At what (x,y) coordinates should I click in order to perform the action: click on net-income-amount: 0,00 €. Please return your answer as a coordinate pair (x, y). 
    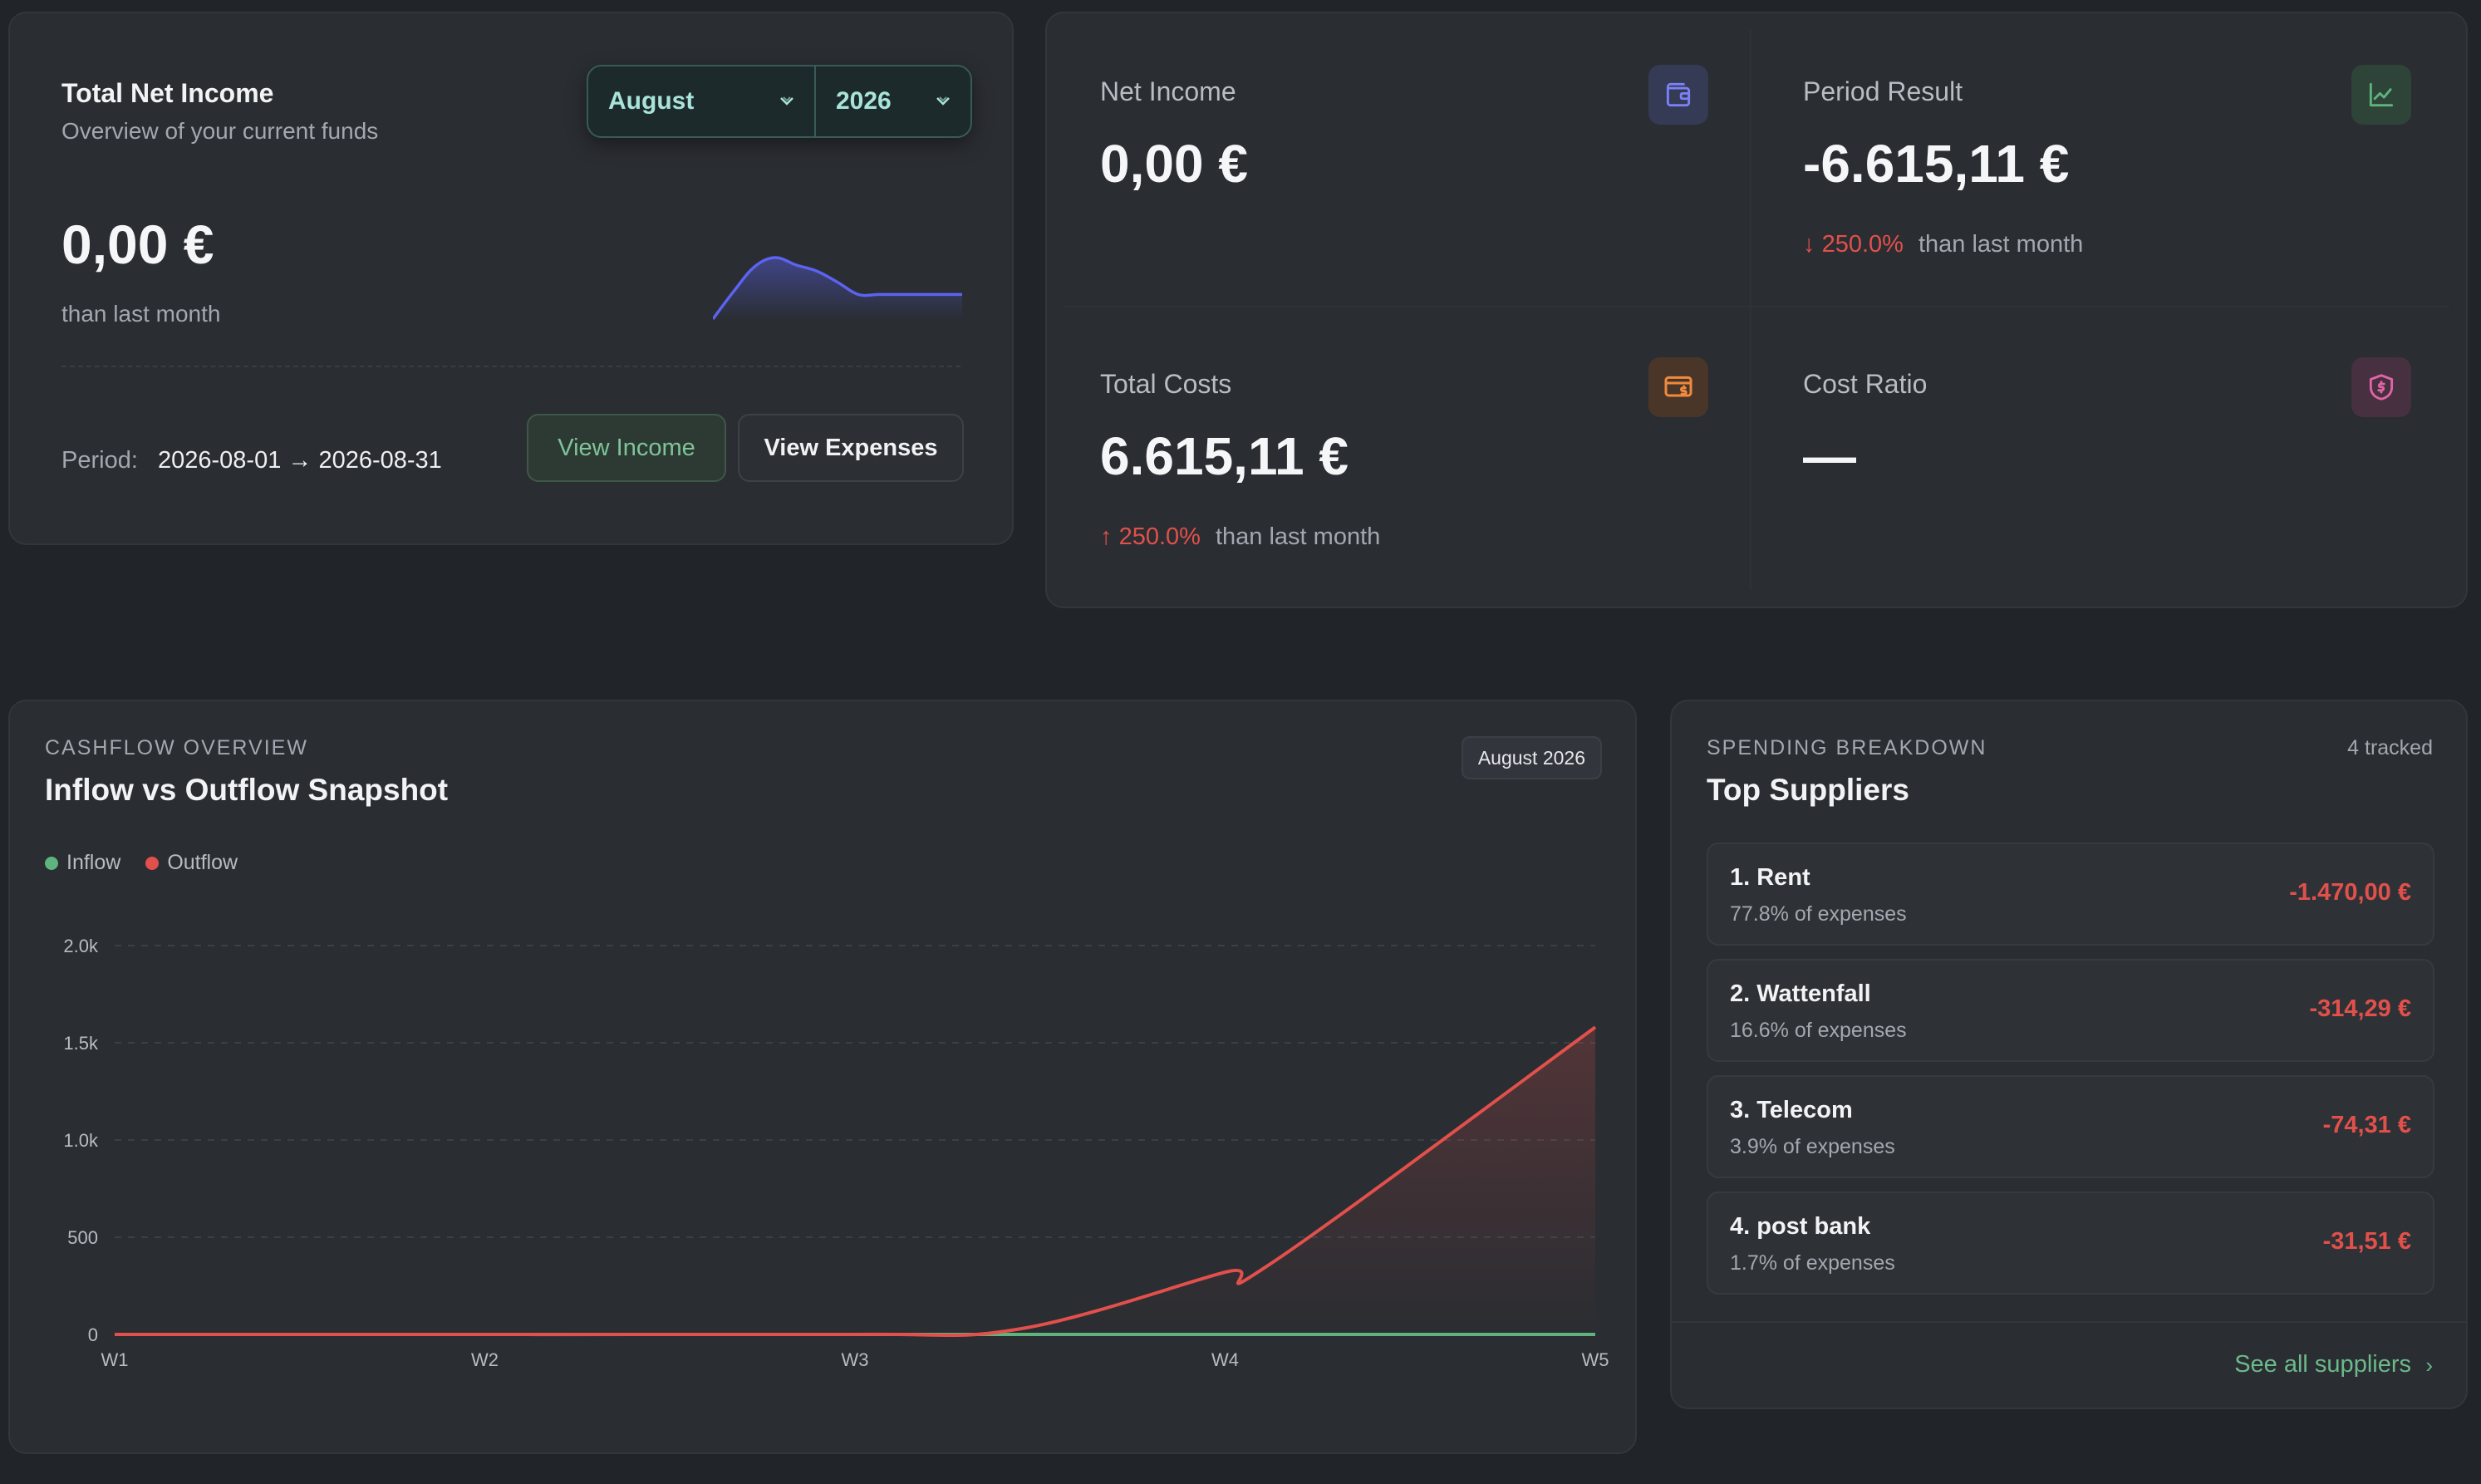
    Looking at the image, I should click on (137, 244).